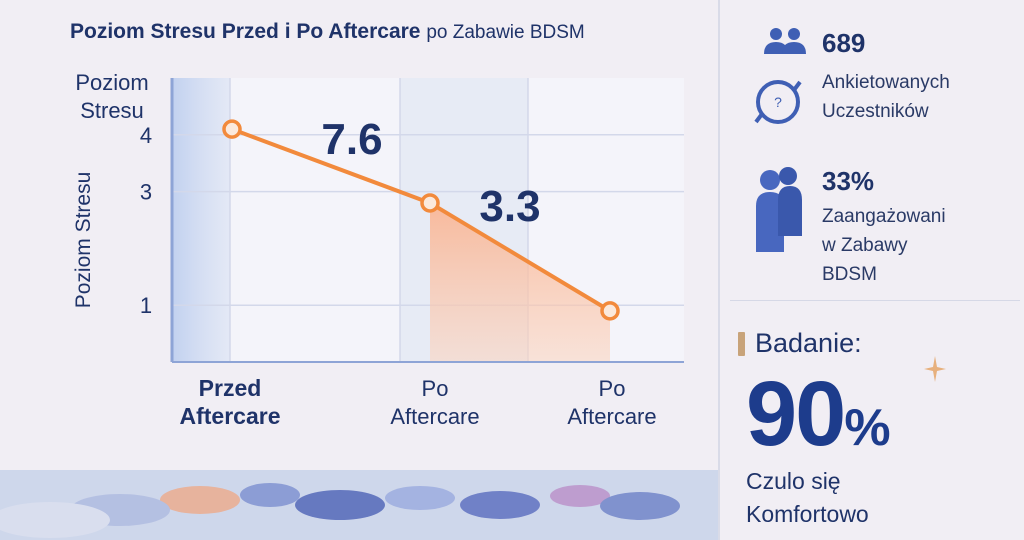 This screenshot has width=1024, height=540. I want to click on survey-percentage: 90%, so click(818, 414).